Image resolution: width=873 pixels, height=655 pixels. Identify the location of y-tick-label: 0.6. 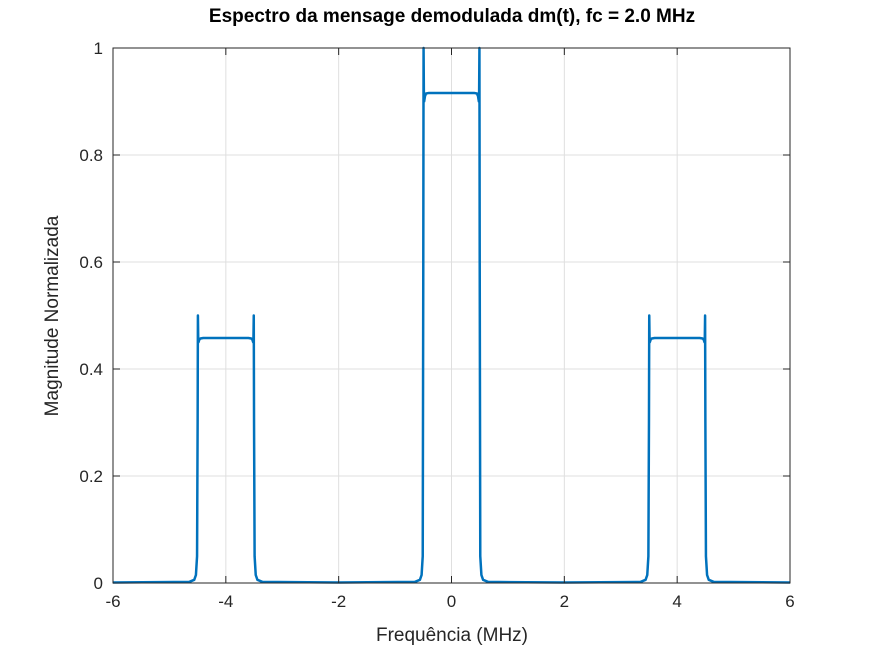
(91, 262).